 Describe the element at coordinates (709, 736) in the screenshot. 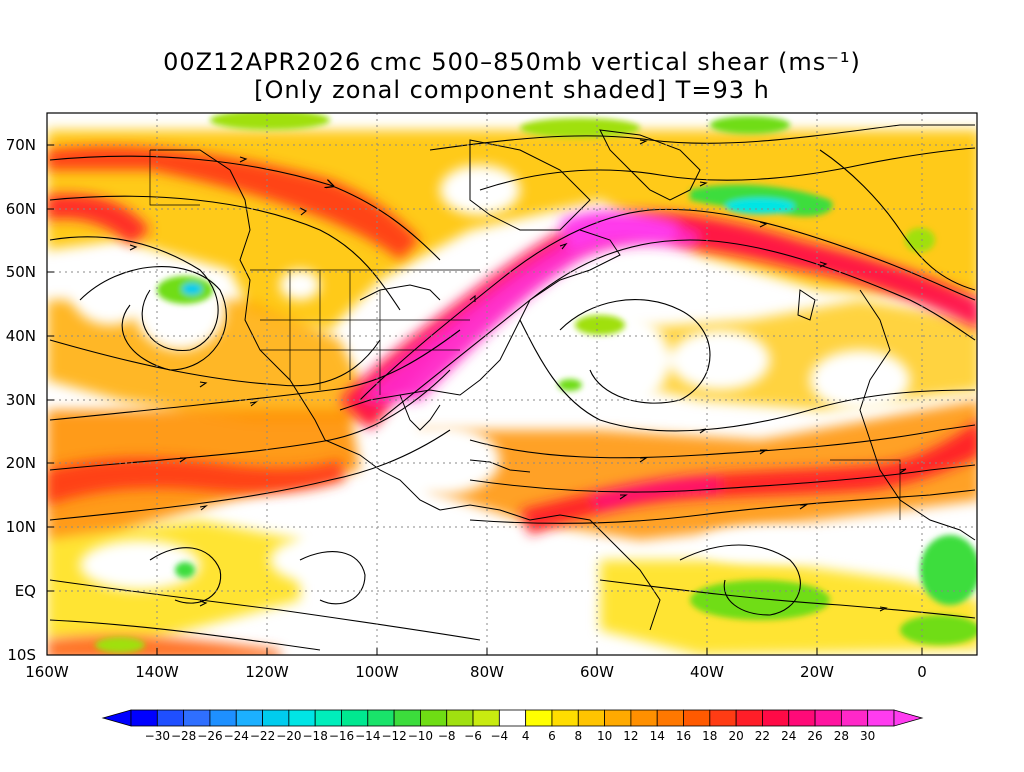

I see `colorbar-label: 18` at that location.